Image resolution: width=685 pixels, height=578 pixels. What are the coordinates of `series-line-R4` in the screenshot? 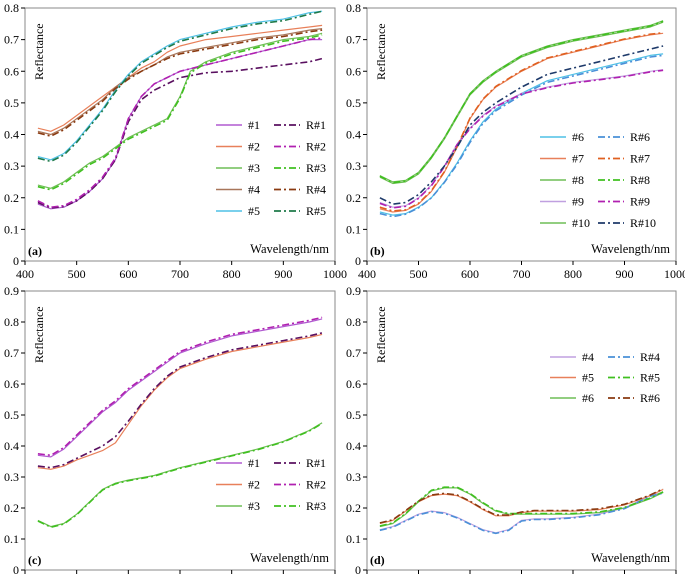 It's located at (180, 83).